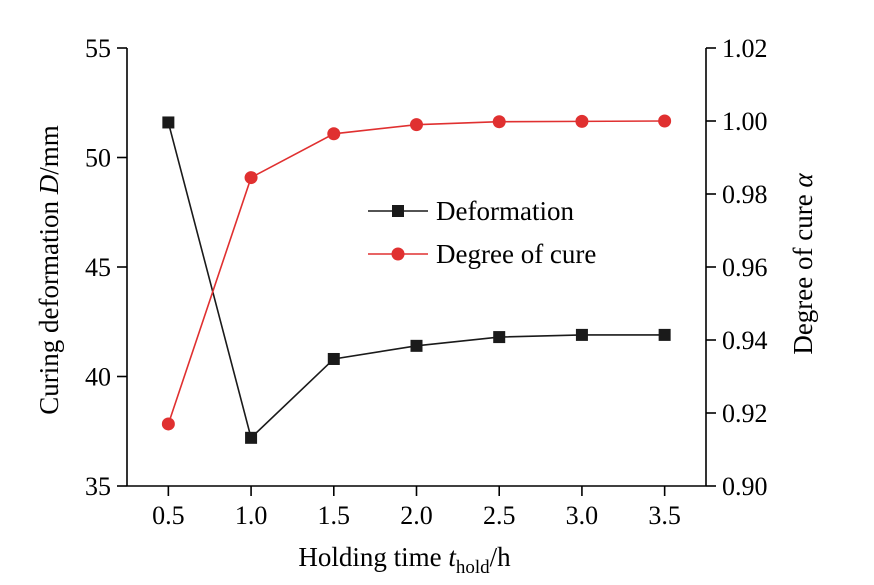 The image size is (874, 585). What do you see at coordinates (745, 267) in the screenshot?
I see `y-right-tick-label: 0.96` at bounding box center [745, 267].